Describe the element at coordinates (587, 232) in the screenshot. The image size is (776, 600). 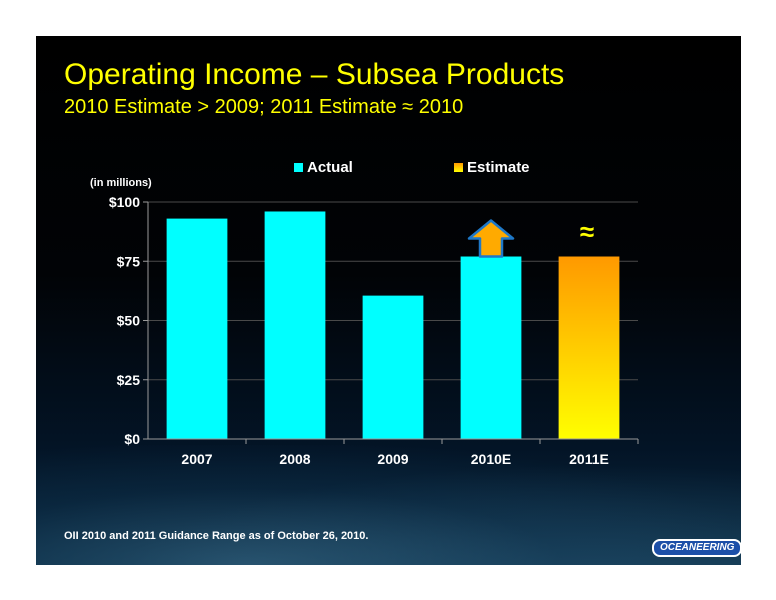
I see `approx-annotation: ≈` at that location.